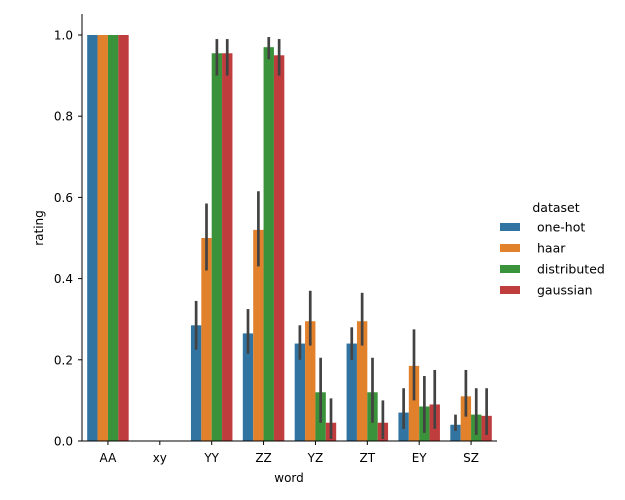  What do you see at coordinates (510, 248) in the screenshot?
I see `legend-swatch-haar` at bounding box center [510, 248].